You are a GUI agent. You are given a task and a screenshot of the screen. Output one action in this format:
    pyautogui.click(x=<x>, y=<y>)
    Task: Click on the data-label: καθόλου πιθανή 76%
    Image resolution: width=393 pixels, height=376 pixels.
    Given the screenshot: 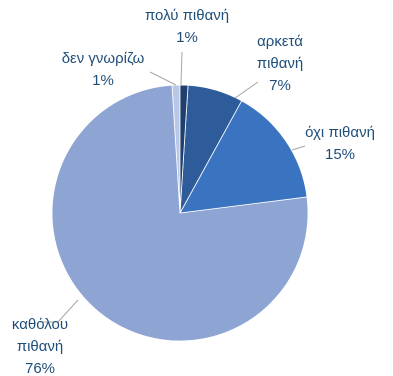 What is the action you would take?
    pyautogui.click(x=40, y=345)
    